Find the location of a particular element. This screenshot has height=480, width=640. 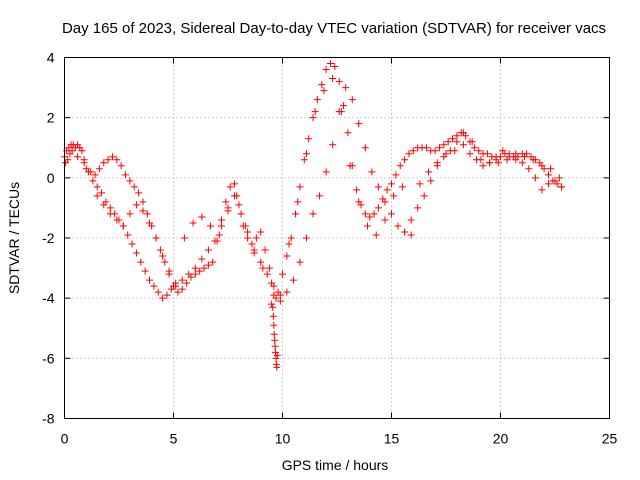

y-tick-labels: -8 -6 -4 -2 0 2 4 is located at coordinates (48, 238).